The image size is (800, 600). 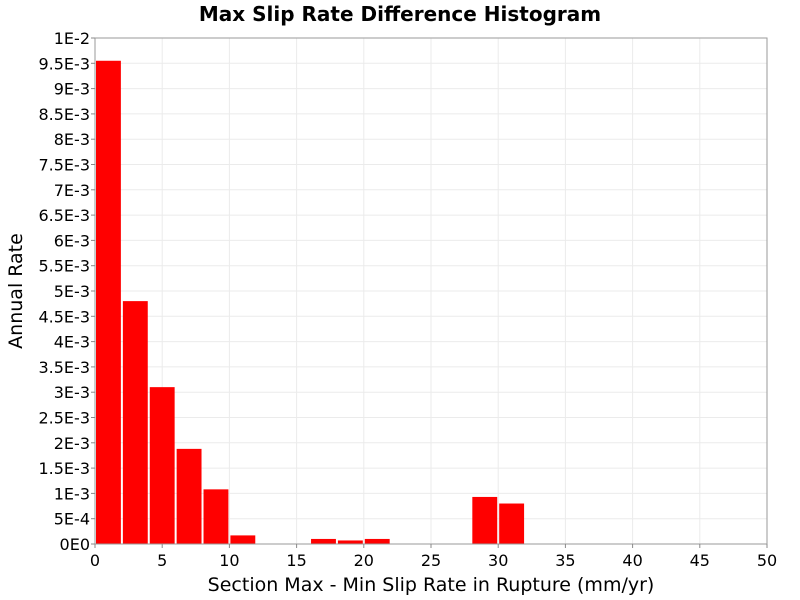 I want to click on x-tick-label: 15, so click(x=296, y=560).